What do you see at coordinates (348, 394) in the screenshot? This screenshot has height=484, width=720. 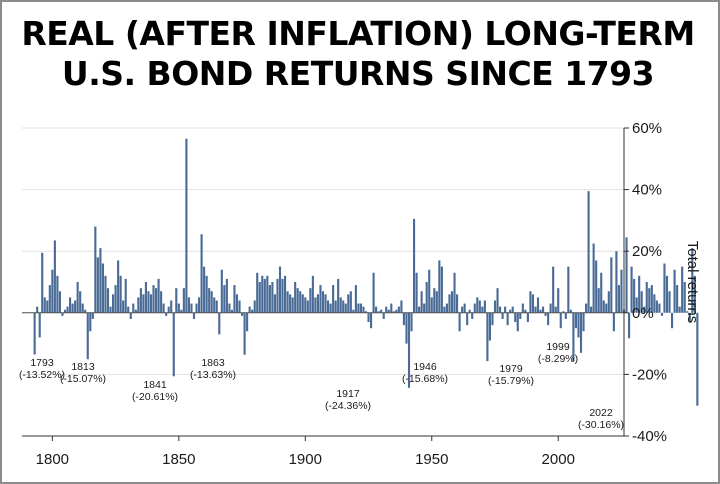 I see `annotation-year: 1917` at bounding box center [348, 394].